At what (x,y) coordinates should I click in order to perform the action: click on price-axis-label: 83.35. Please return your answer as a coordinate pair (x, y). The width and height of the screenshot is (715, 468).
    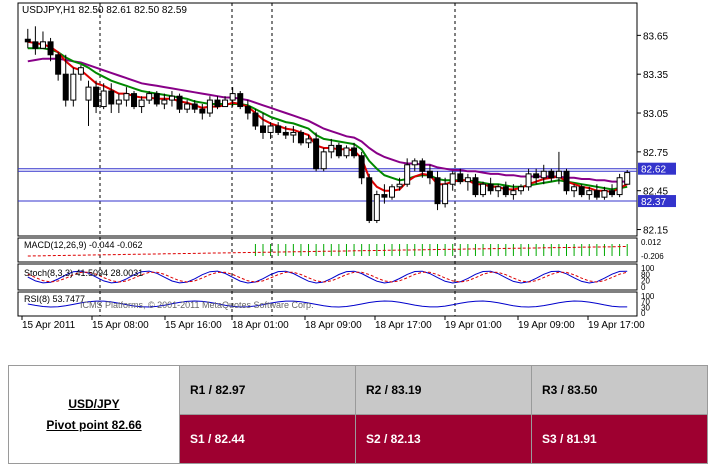
    Looking at the image, I should click on (655, 75).